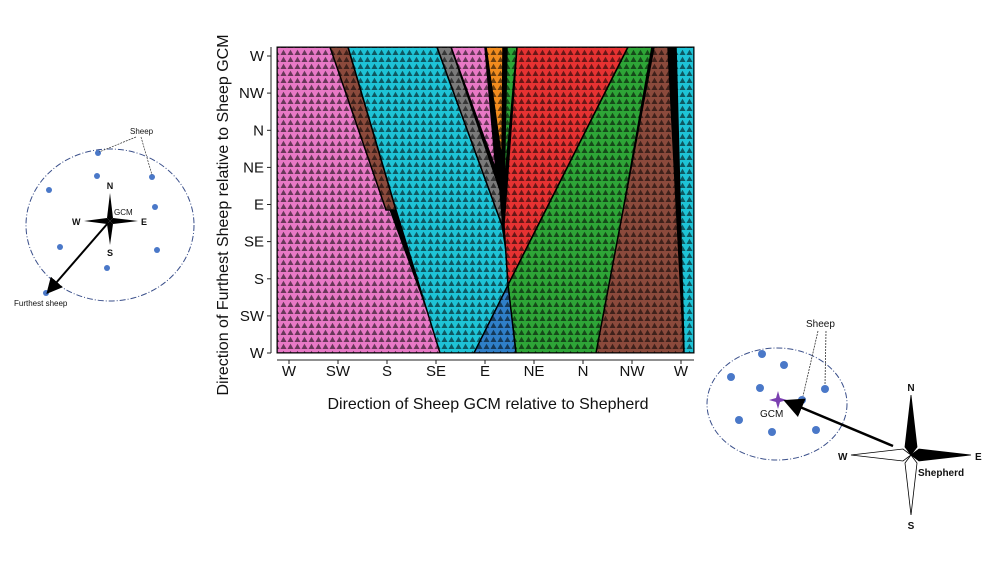 The image size is (997, 561). What do you see at coordinates (470, 137) in the screenshot?
I see `region-gray-texture` at bounding box center [470, 137].